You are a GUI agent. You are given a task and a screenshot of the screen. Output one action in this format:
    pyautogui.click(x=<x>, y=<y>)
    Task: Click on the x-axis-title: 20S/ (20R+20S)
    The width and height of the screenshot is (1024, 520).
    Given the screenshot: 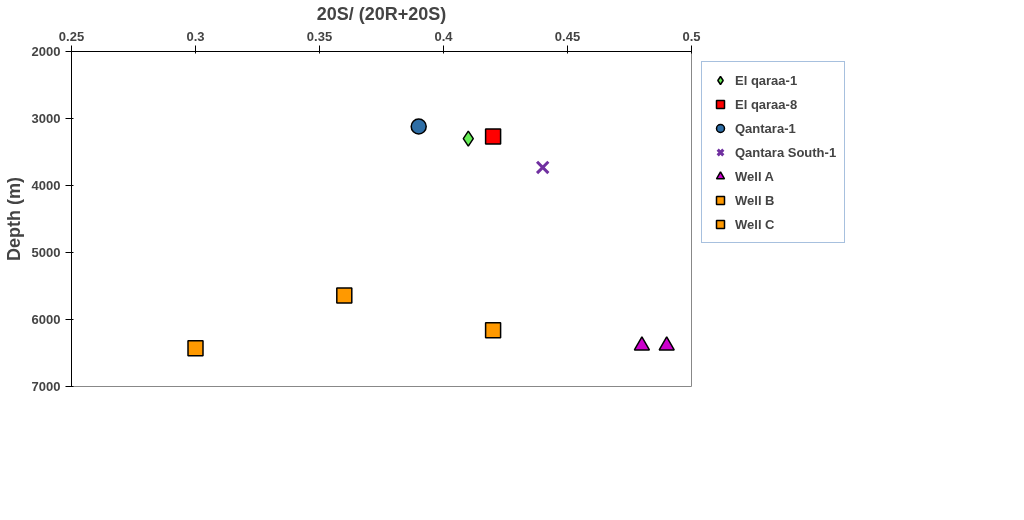 What is the action you would take?
    pyautogui.click(x=381, y=13)
    